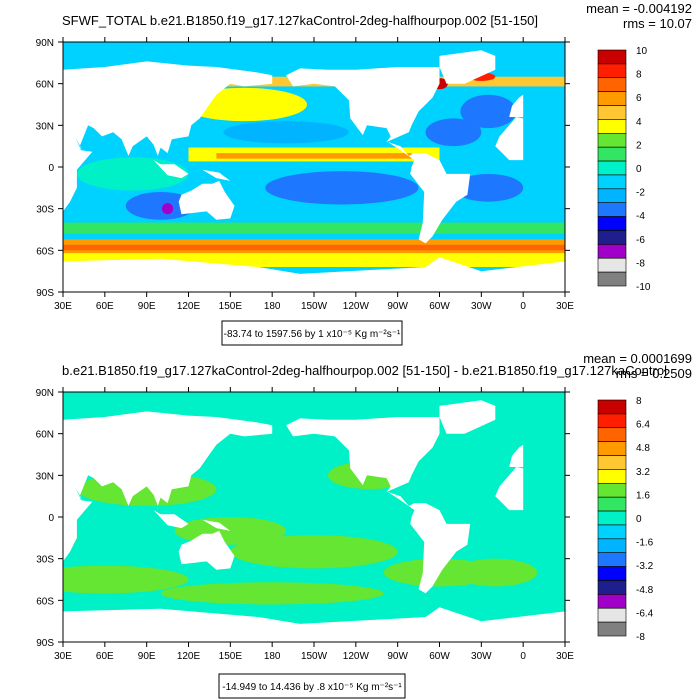  What do you see at coordinates (640, 193) in the screenshot?
I see `colorbar-label: -2` at bounding box center [640, 193].